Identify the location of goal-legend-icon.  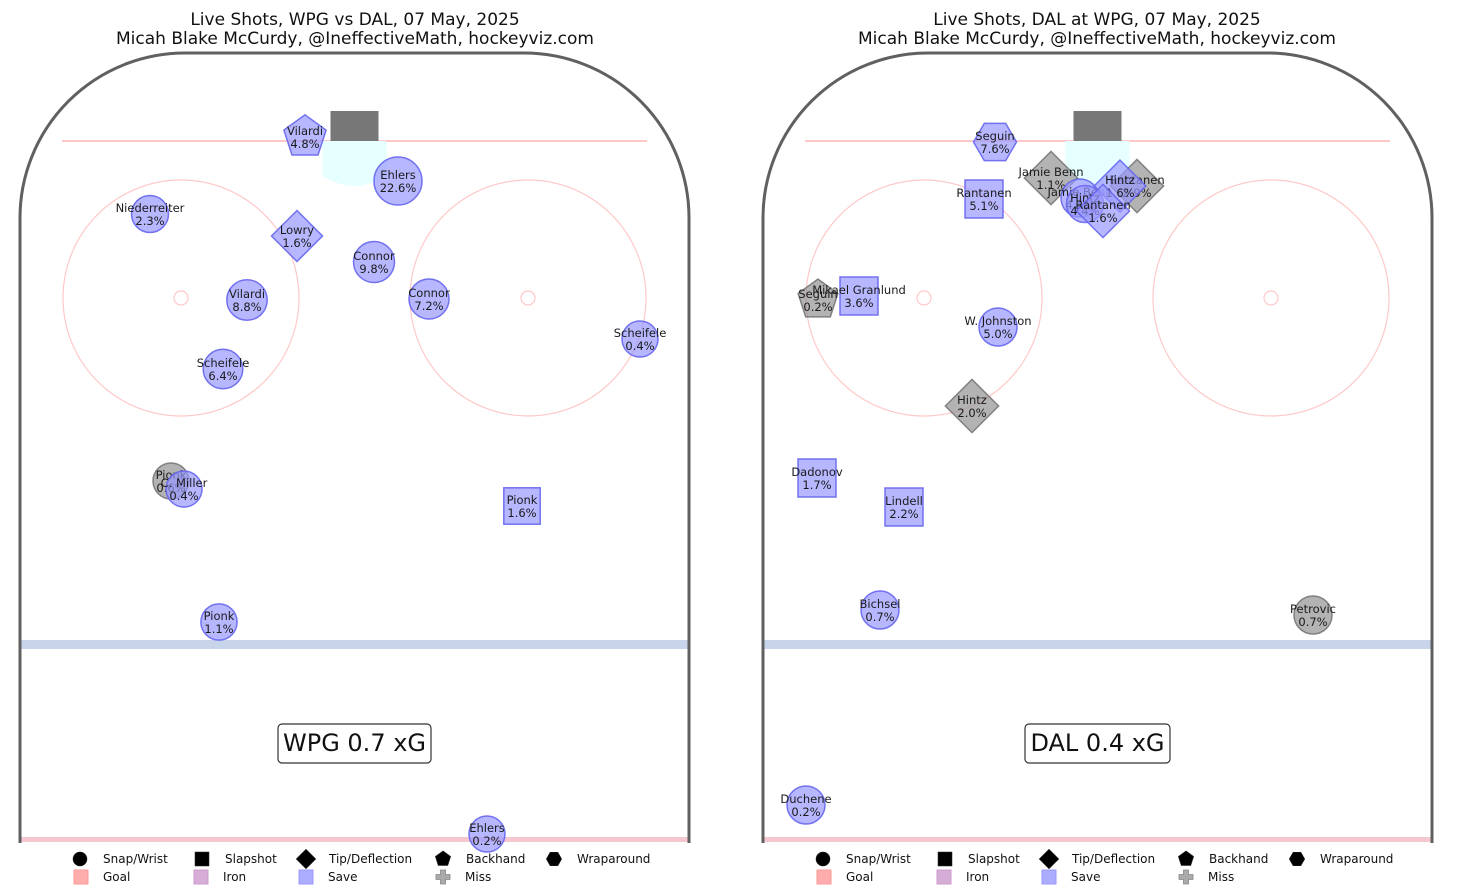
(81, 877).